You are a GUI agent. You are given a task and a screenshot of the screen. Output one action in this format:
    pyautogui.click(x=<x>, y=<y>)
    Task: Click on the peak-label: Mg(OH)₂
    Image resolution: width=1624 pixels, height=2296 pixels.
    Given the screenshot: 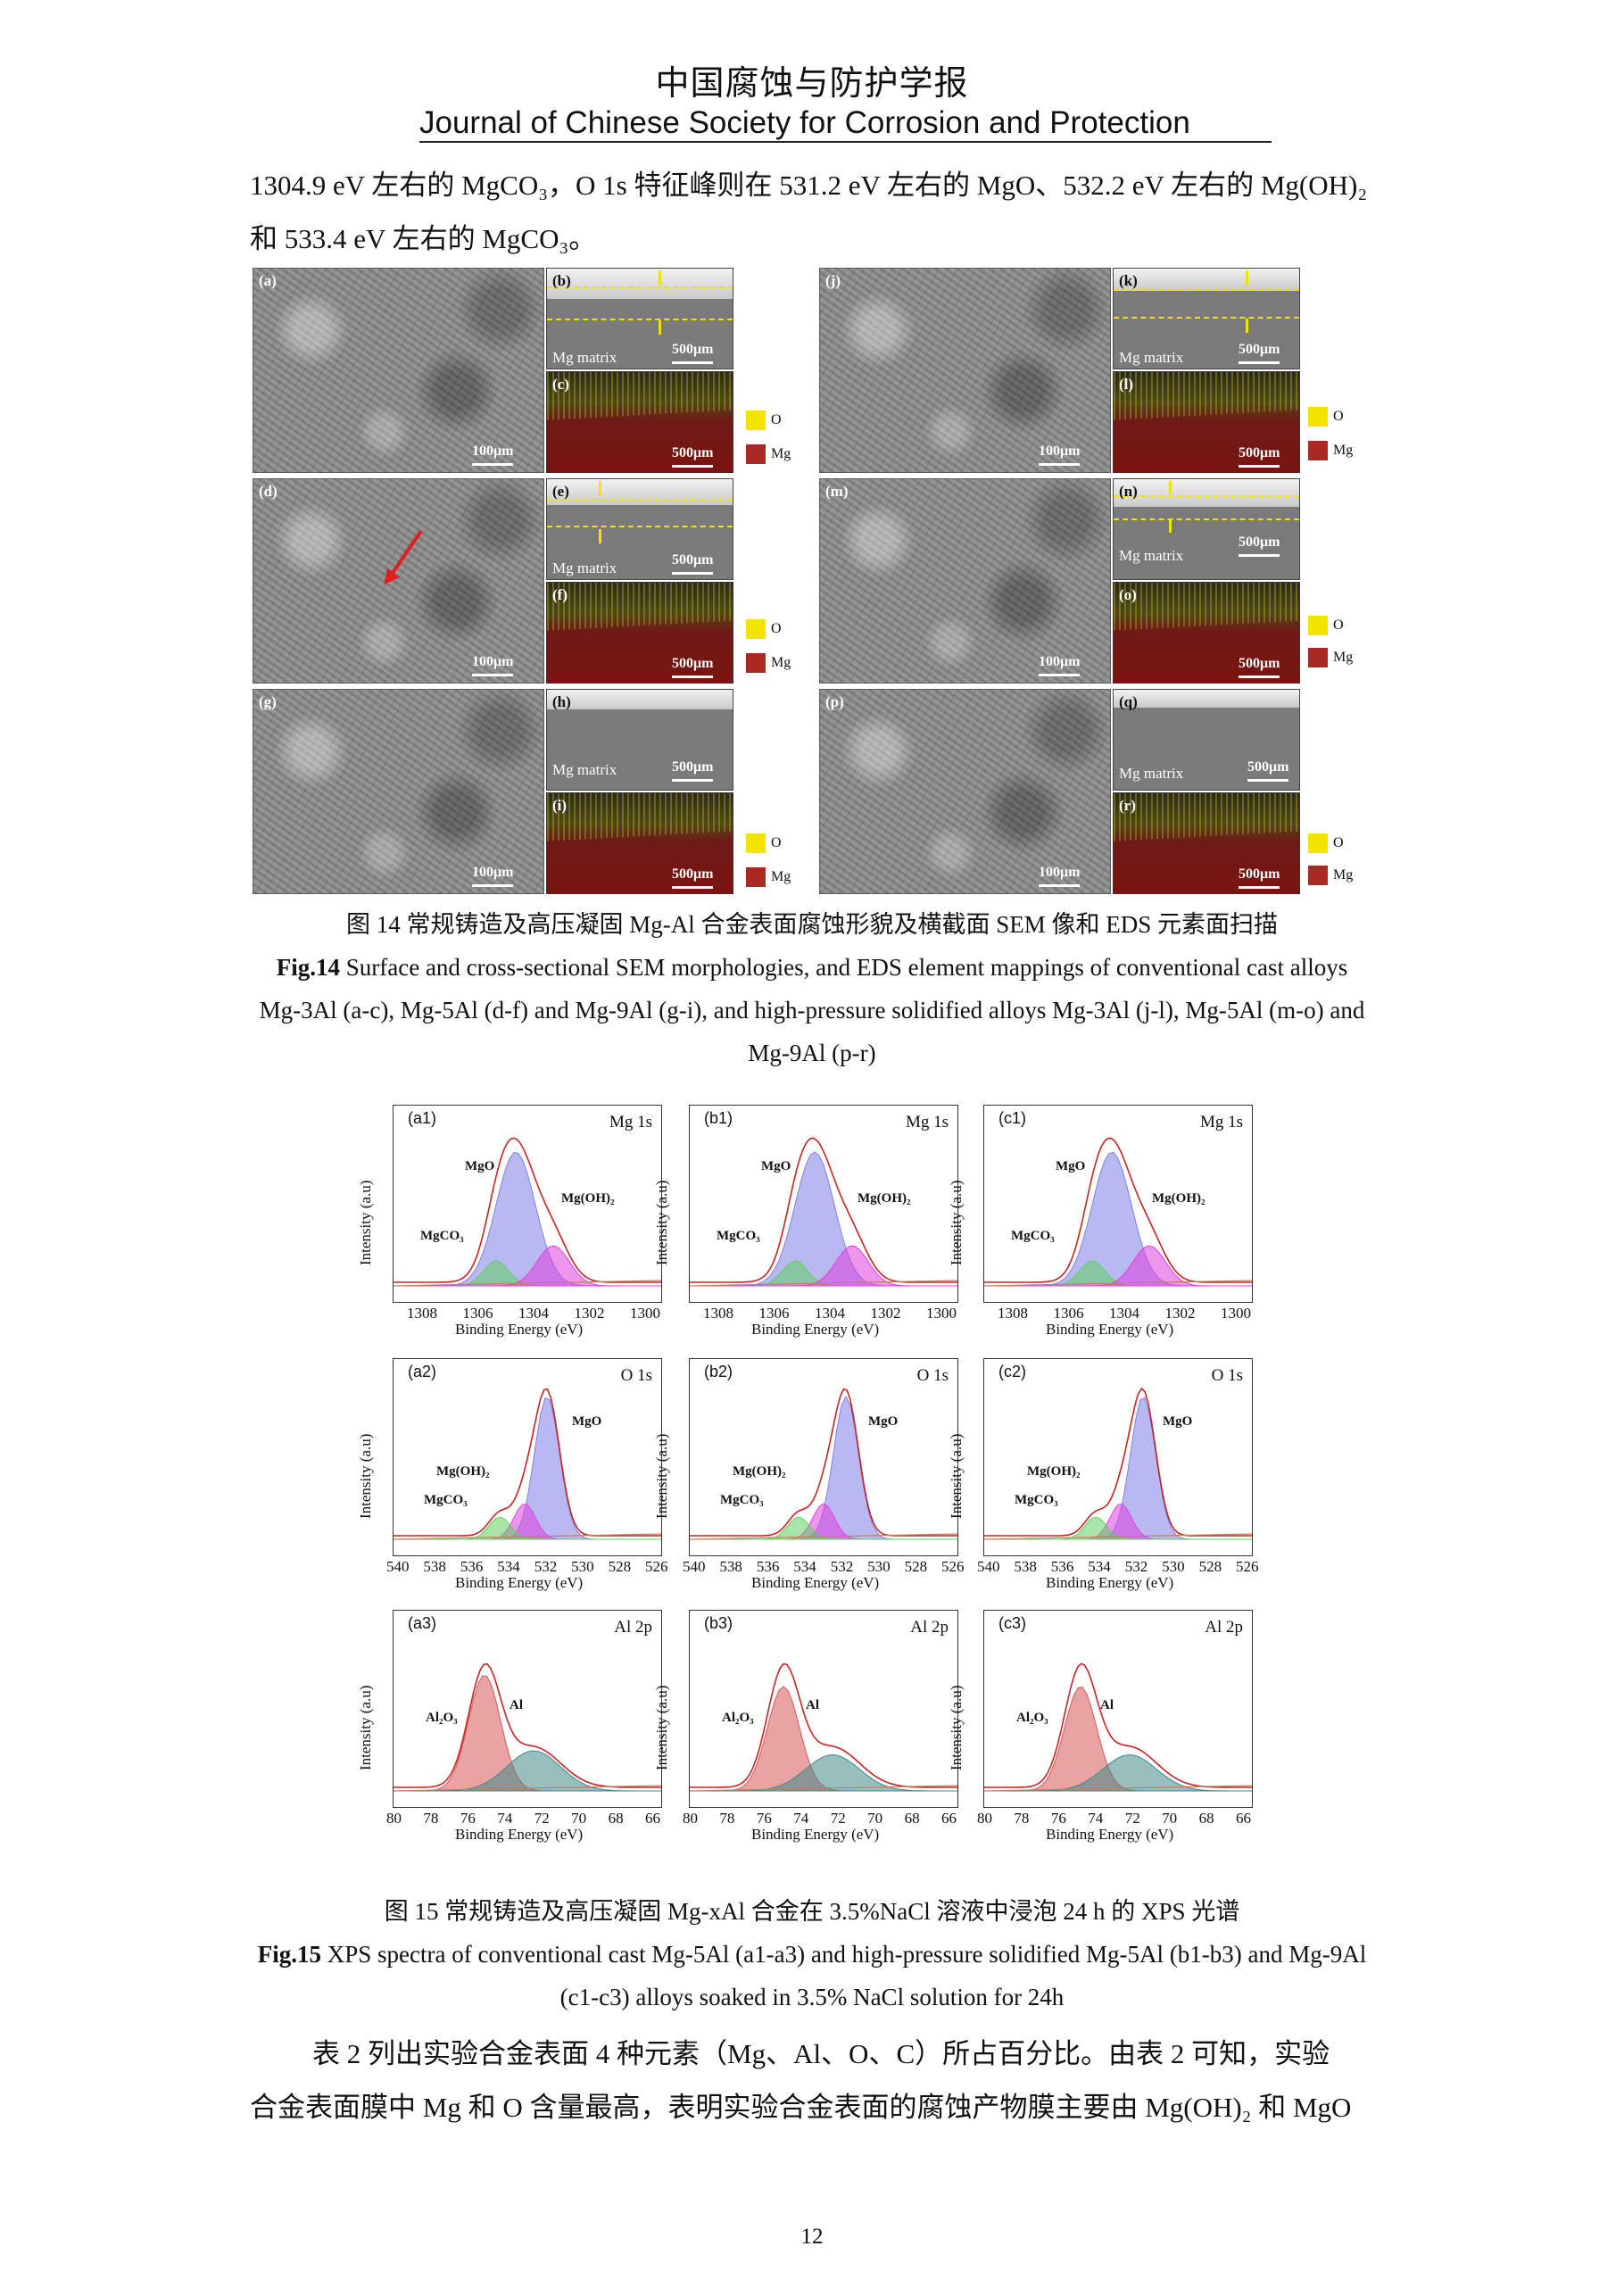 What is the action you would take?
    pyautogui.click(x=1054, y=1471)
    